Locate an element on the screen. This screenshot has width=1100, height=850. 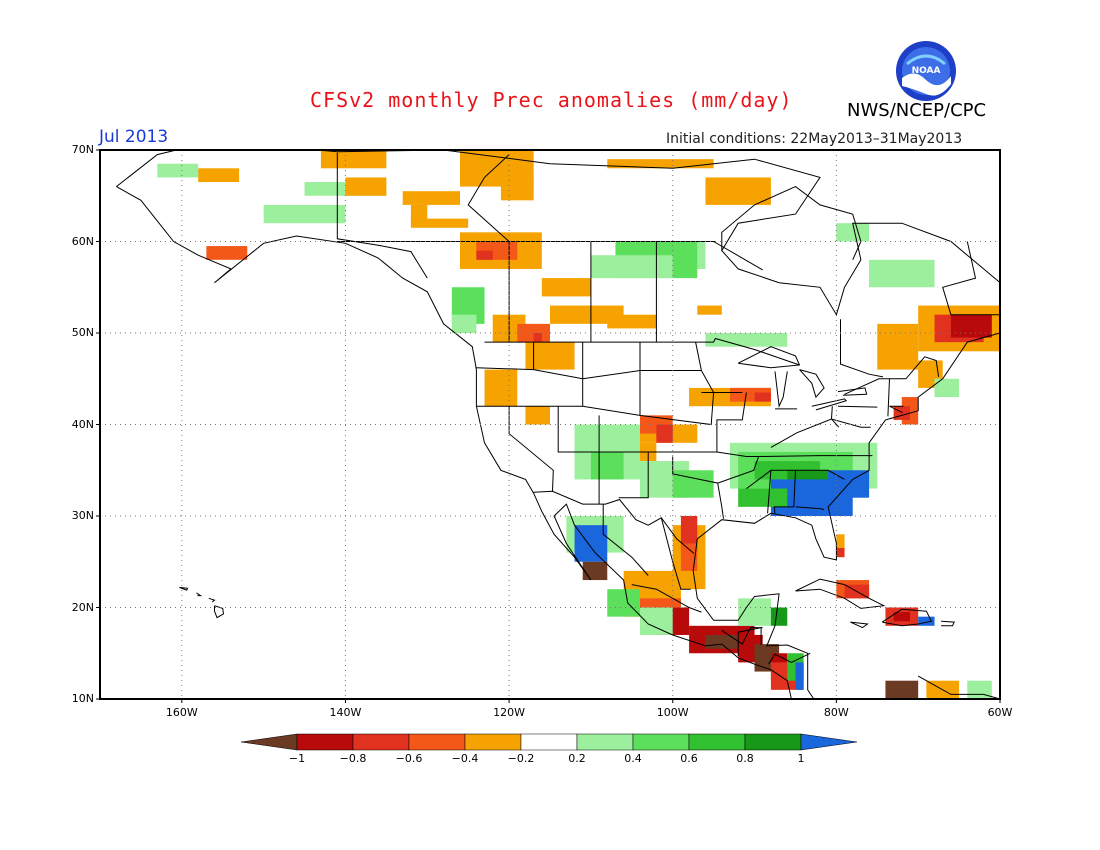
latitude-label: 30N is located at coordinates (82, 515).